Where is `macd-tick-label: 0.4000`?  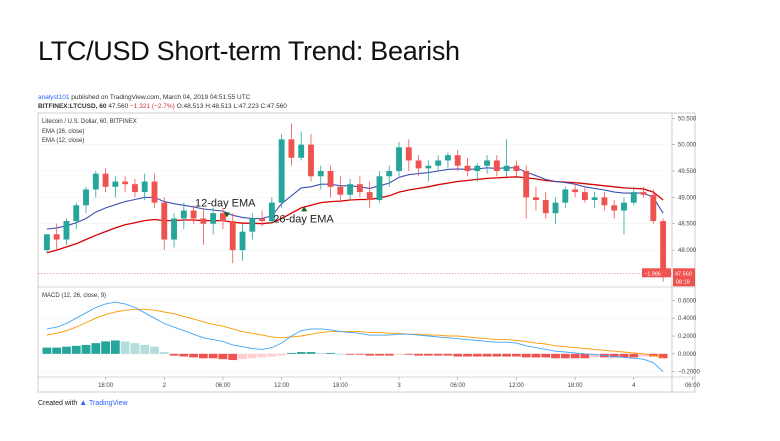 macd-tick-label: 0.4000 is located at coordinates (687, 319).